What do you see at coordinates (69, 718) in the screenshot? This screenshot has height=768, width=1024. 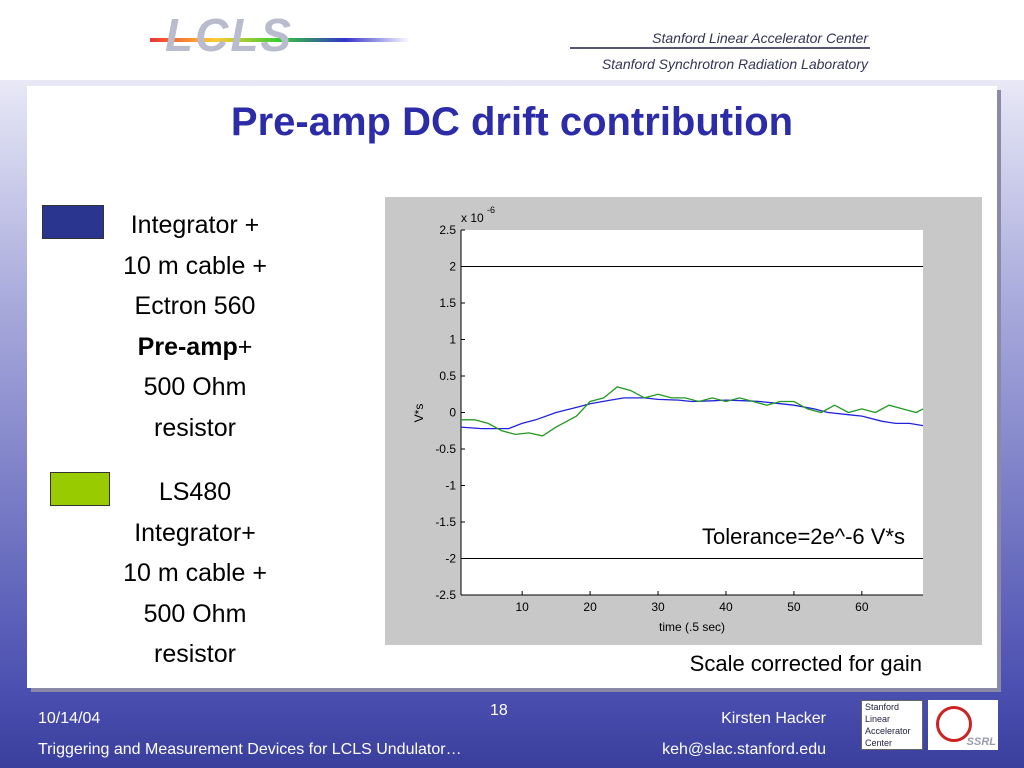 I see `footer-date: 10/14/04` at bounding box center [69, 718].